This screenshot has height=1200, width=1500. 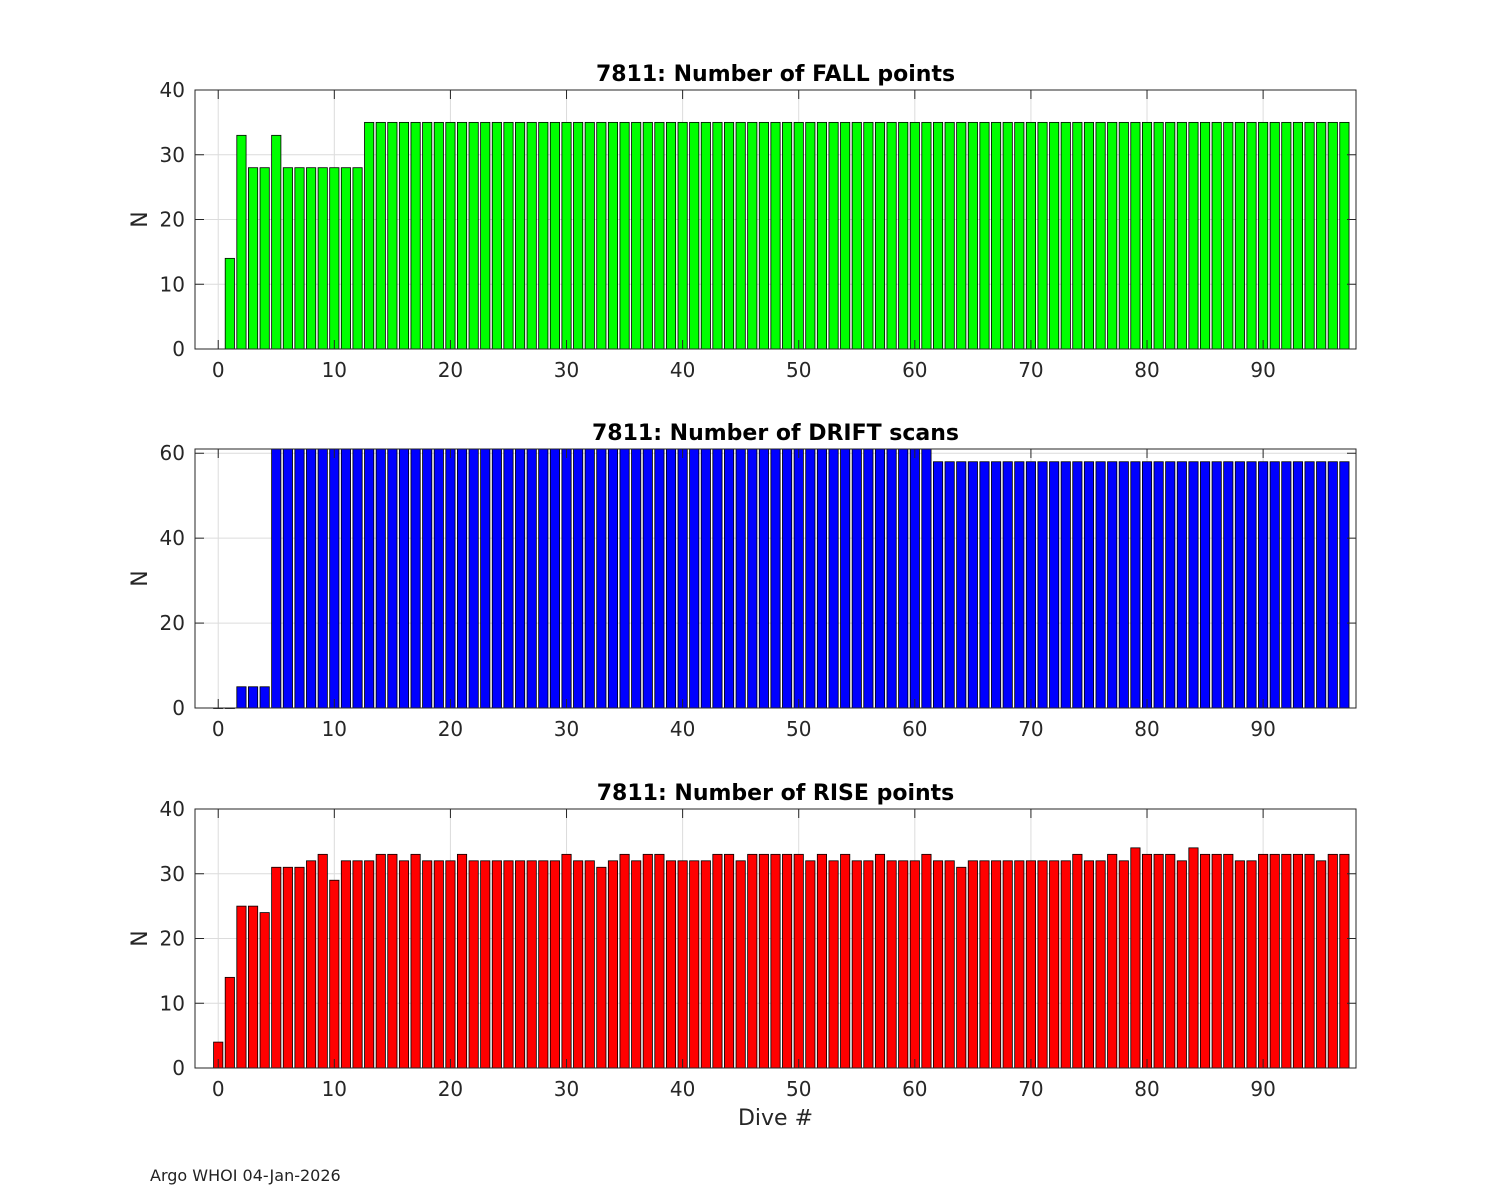 What do you see at coordinates (172, 453) in the screenshot?
I see `y-tick-label: 60` at bounding box center [172, 453].